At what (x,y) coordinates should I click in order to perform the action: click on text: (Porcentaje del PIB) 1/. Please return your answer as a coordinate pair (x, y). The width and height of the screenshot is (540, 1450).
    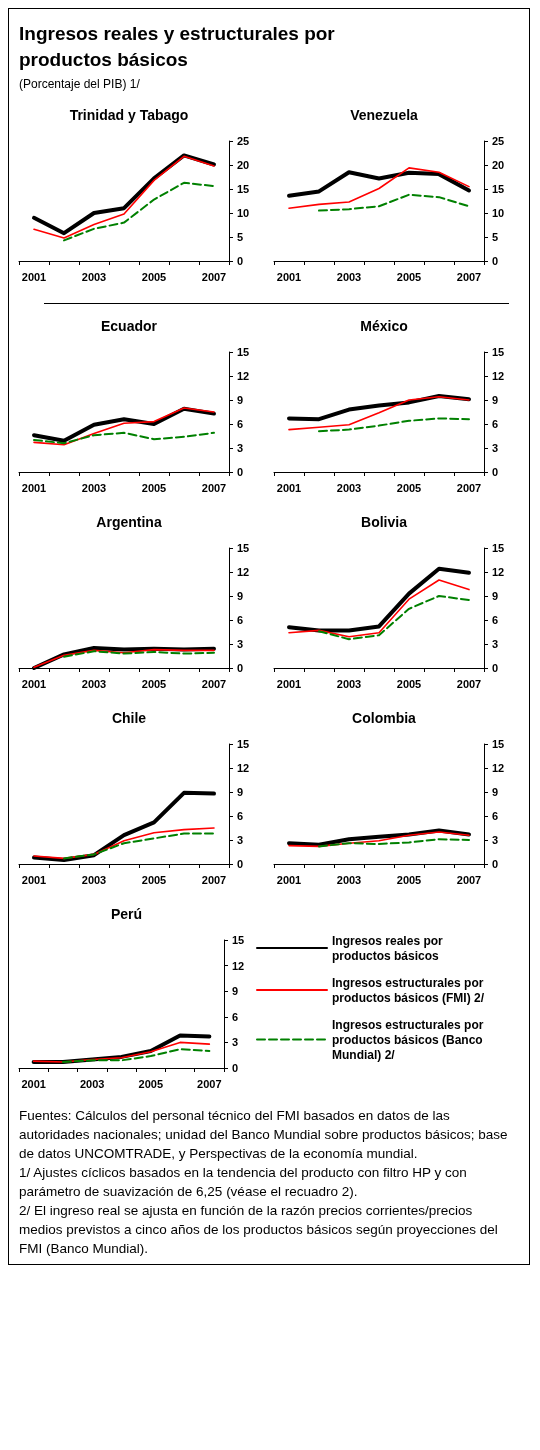
    Looking at the image, I should click on (80, 84).